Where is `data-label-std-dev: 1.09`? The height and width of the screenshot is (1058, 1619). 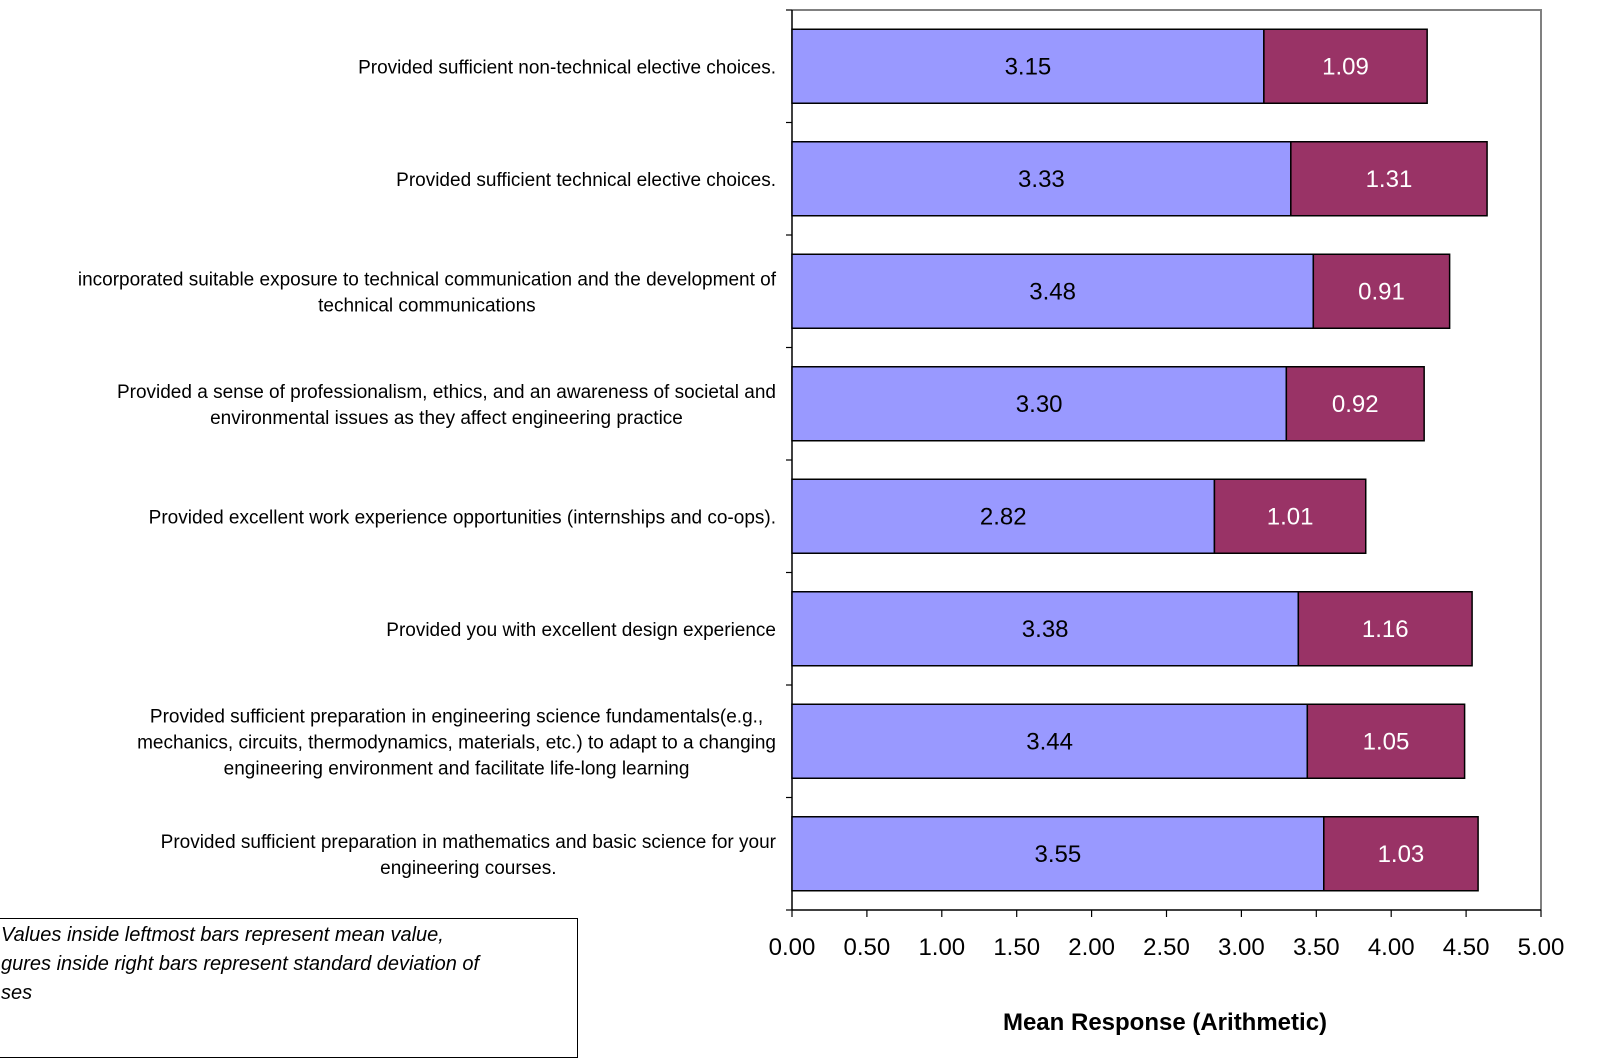 data-label-std-dev: 1.09 is located at coordinates (1345, 66).